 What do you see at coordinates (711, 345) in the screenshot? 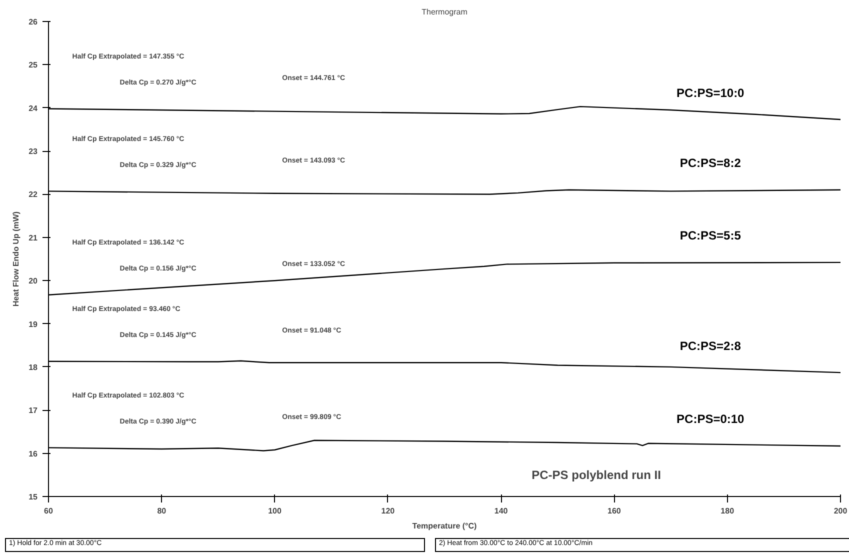
I see `series-label: PC:PS=2:8` at bounding box center [711, 345].